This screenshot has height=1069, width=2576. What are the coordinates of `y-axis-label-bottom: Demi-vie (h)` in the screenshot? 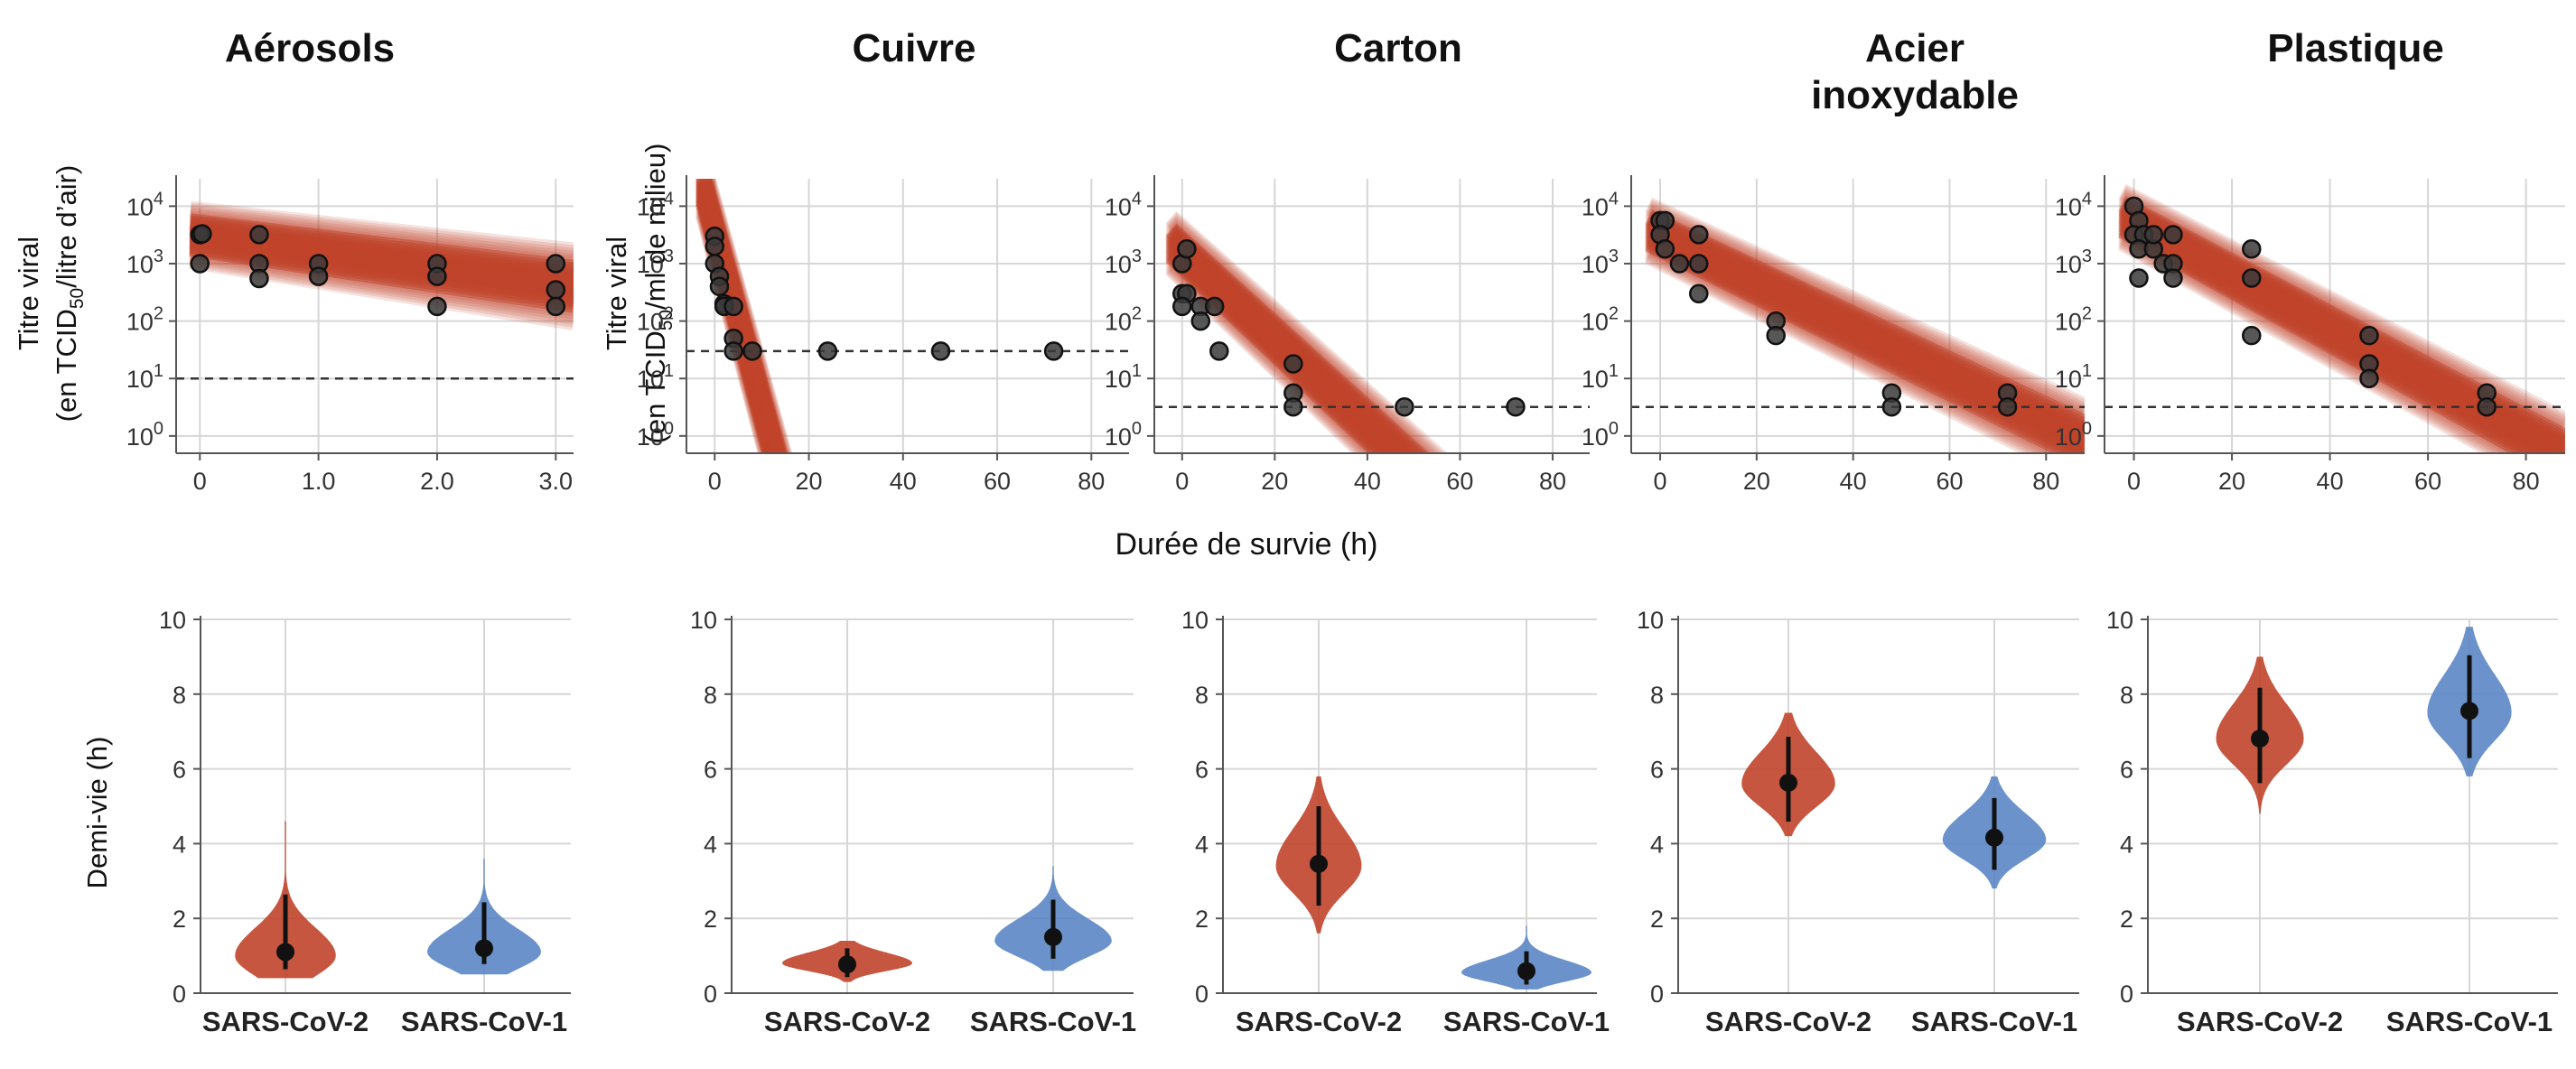 It's located at (97, 813).